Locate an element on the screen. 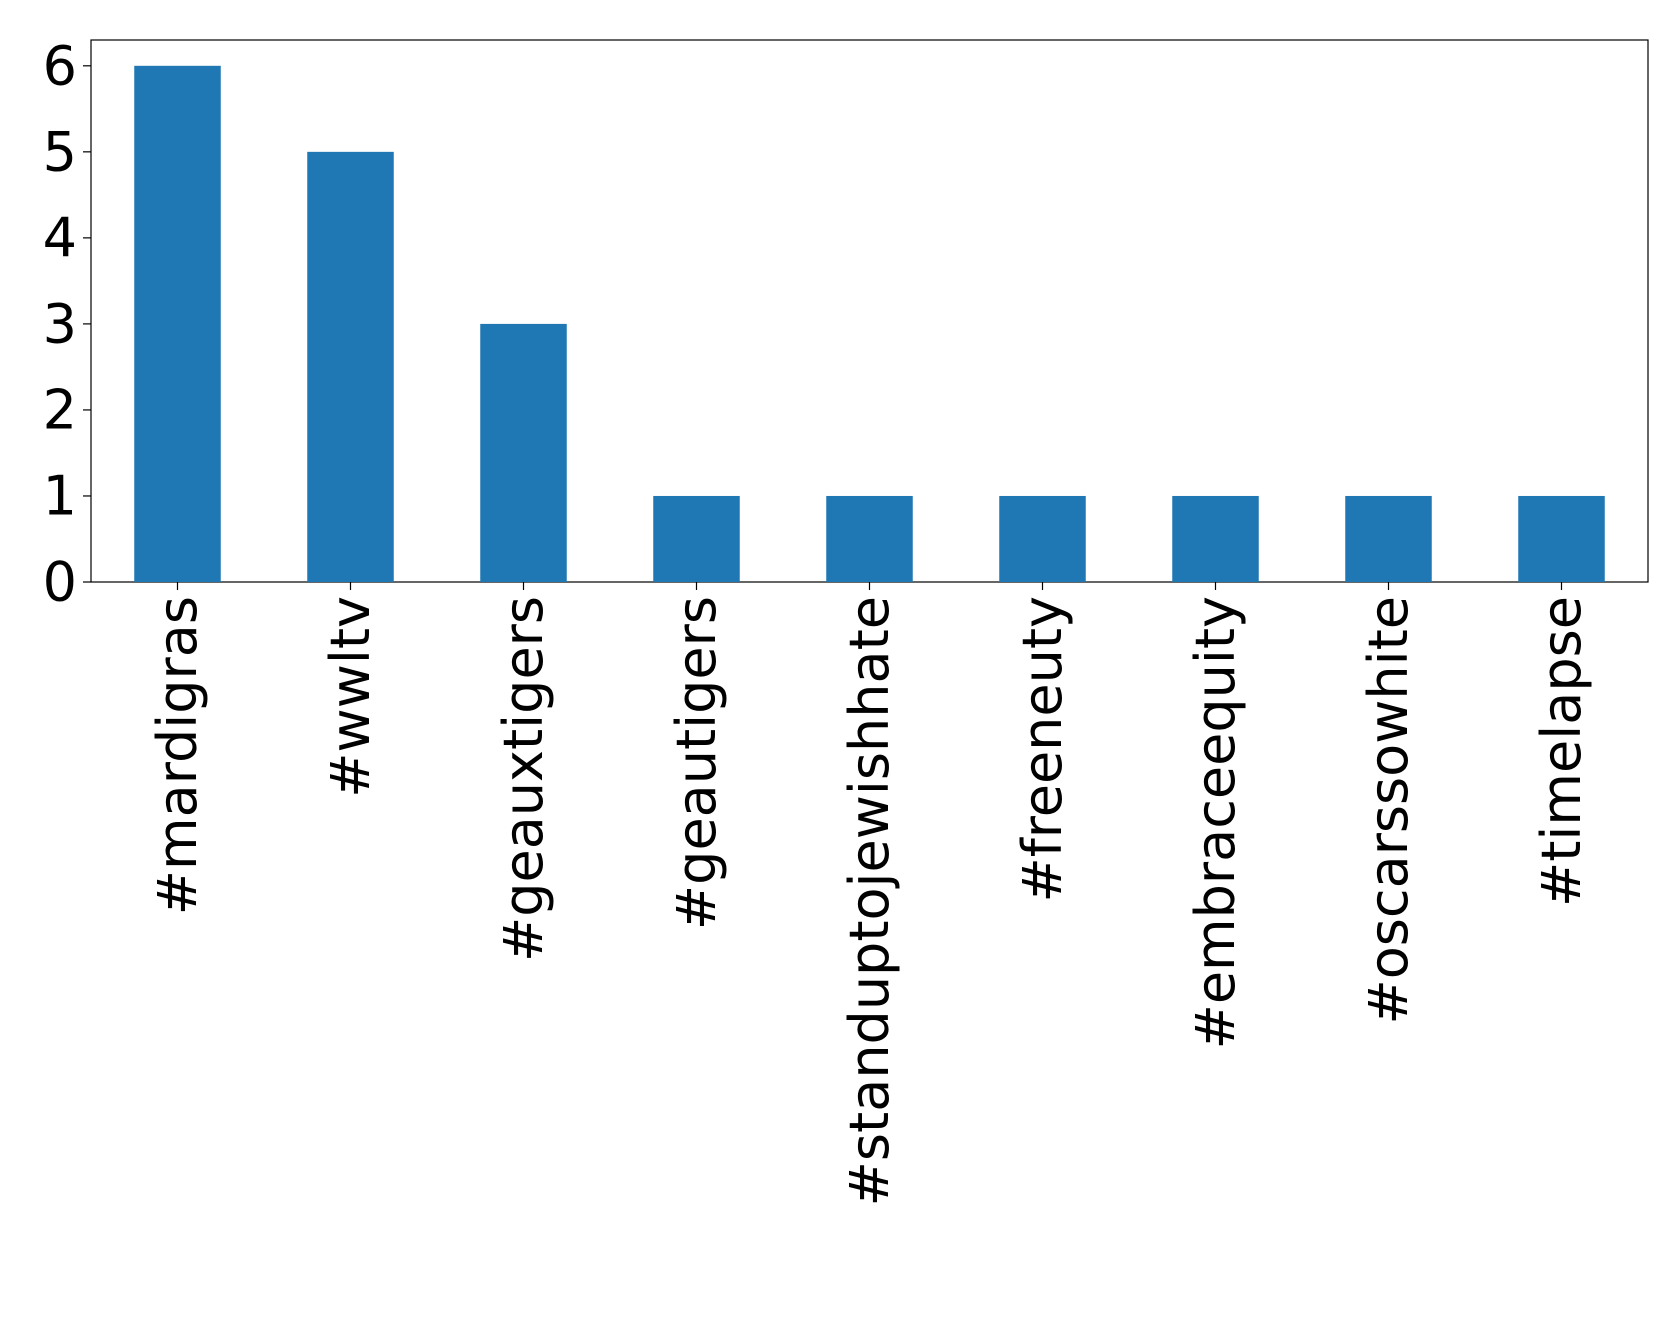 The image size is (1679, 1334). x-tick-label: #wwltv is located at coordinates (350, 697).